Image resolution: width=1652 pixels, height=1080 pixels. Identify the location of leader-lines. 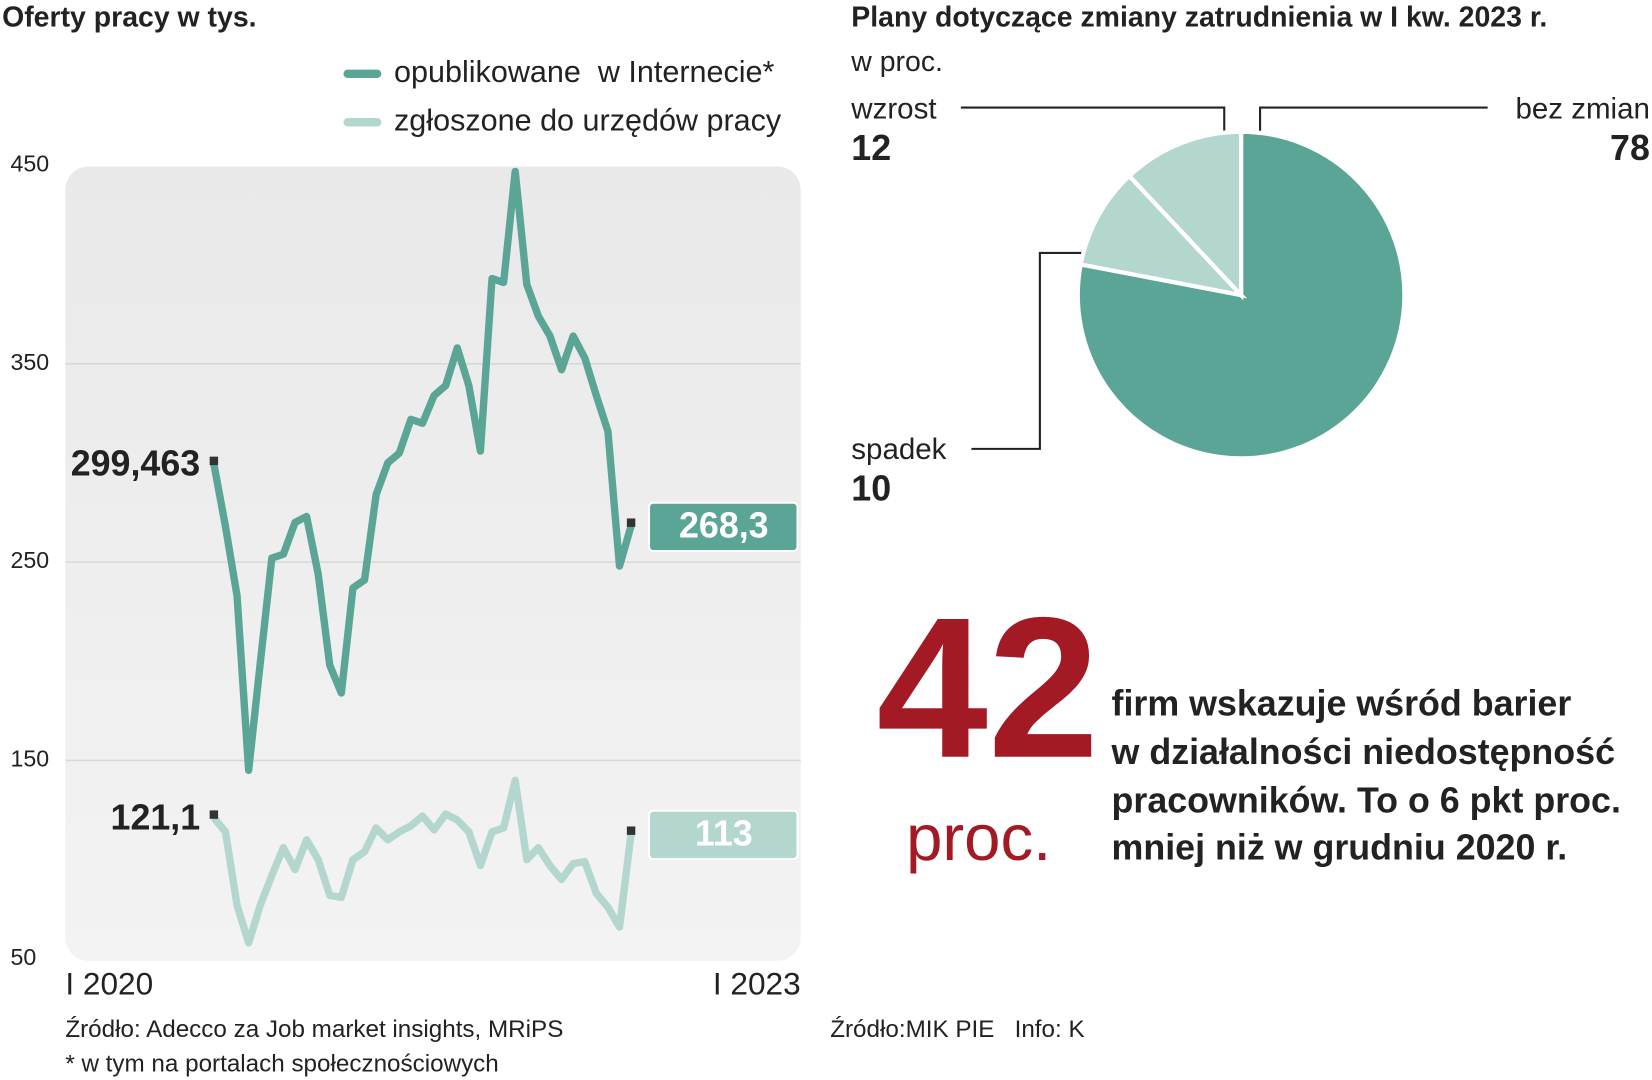
(1224, 278).